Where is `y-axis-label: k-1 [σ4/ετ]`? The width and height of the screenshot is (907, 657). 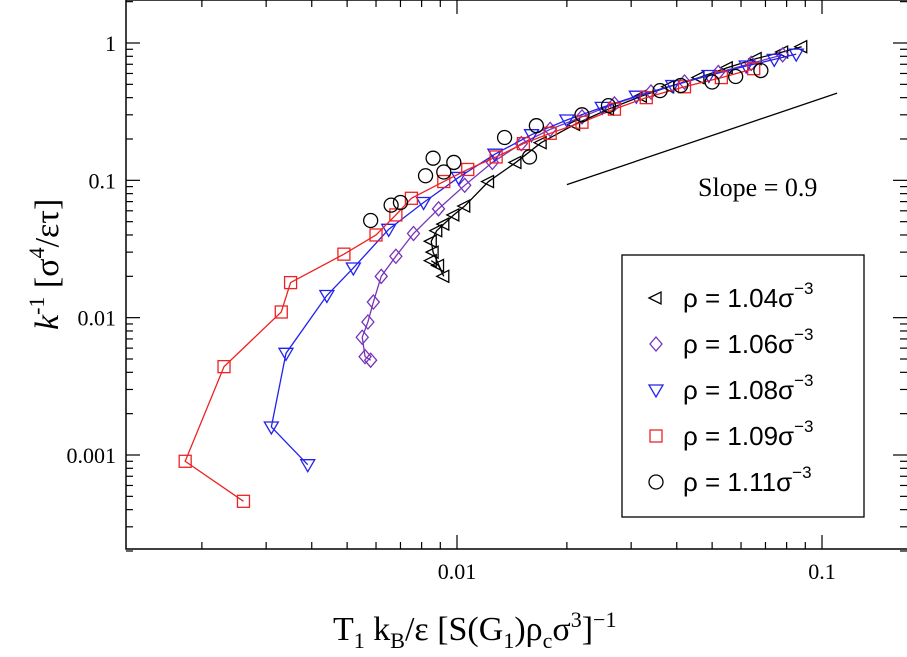 y-axis-label: k-1 [σ4/ετ] is located at coordinates (45, 264).